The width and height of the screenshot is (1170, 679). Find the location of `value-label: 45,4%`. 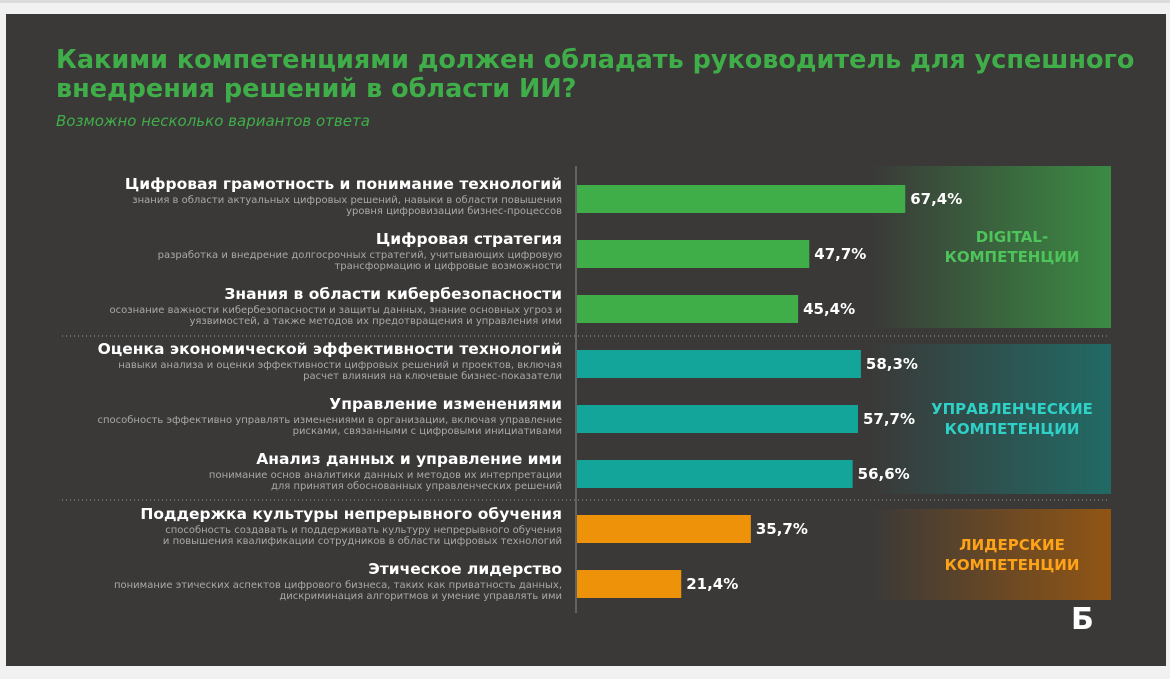

value-label: 45,4% is located at coordinates (829, 309).